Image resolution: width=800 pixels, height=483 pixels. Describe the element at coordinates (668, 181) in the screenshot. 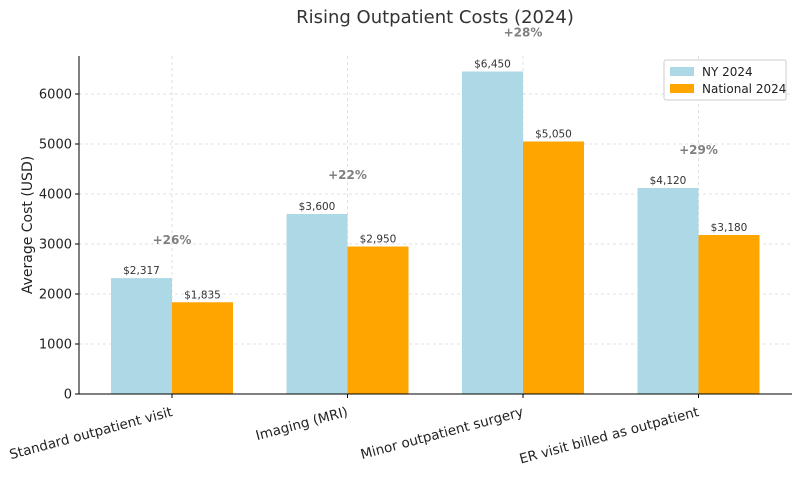

I see `bar-value-label: $4,120` at that location.